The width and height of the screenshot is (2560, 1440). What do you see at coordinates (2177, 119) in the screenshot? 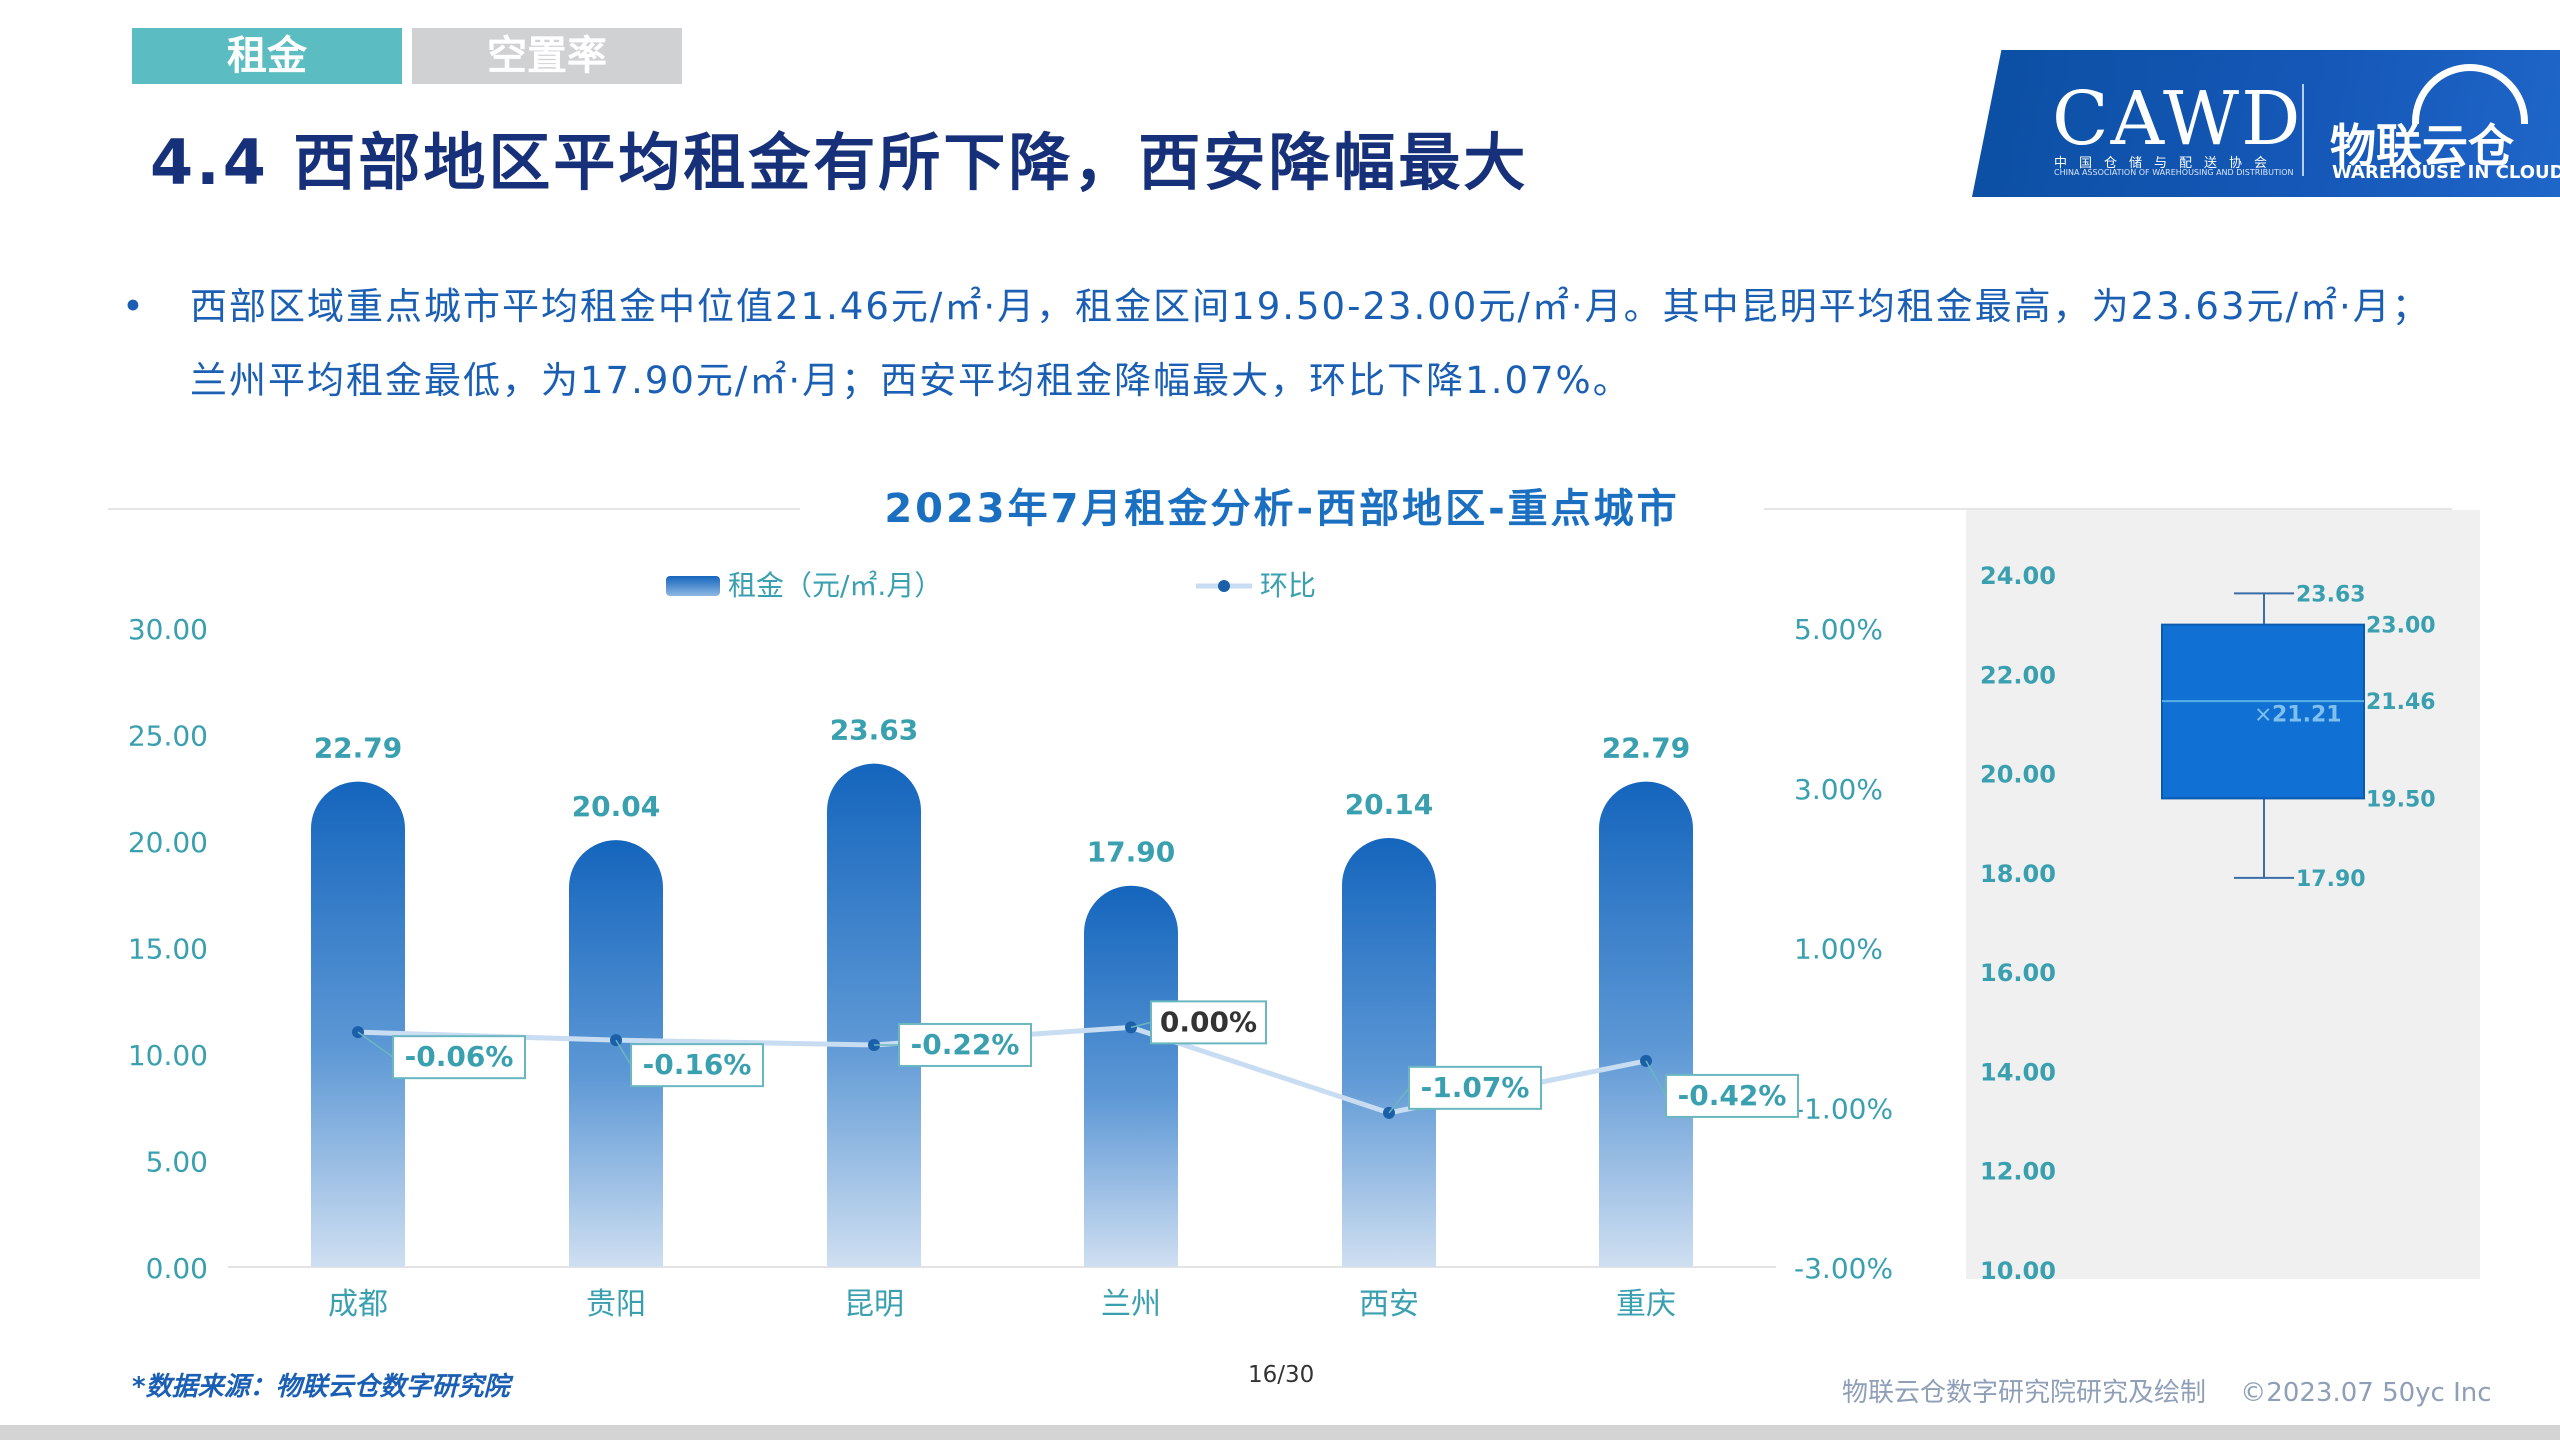
I see `logo-cawd-text: CAWD` at bounding box center [2177, 119].